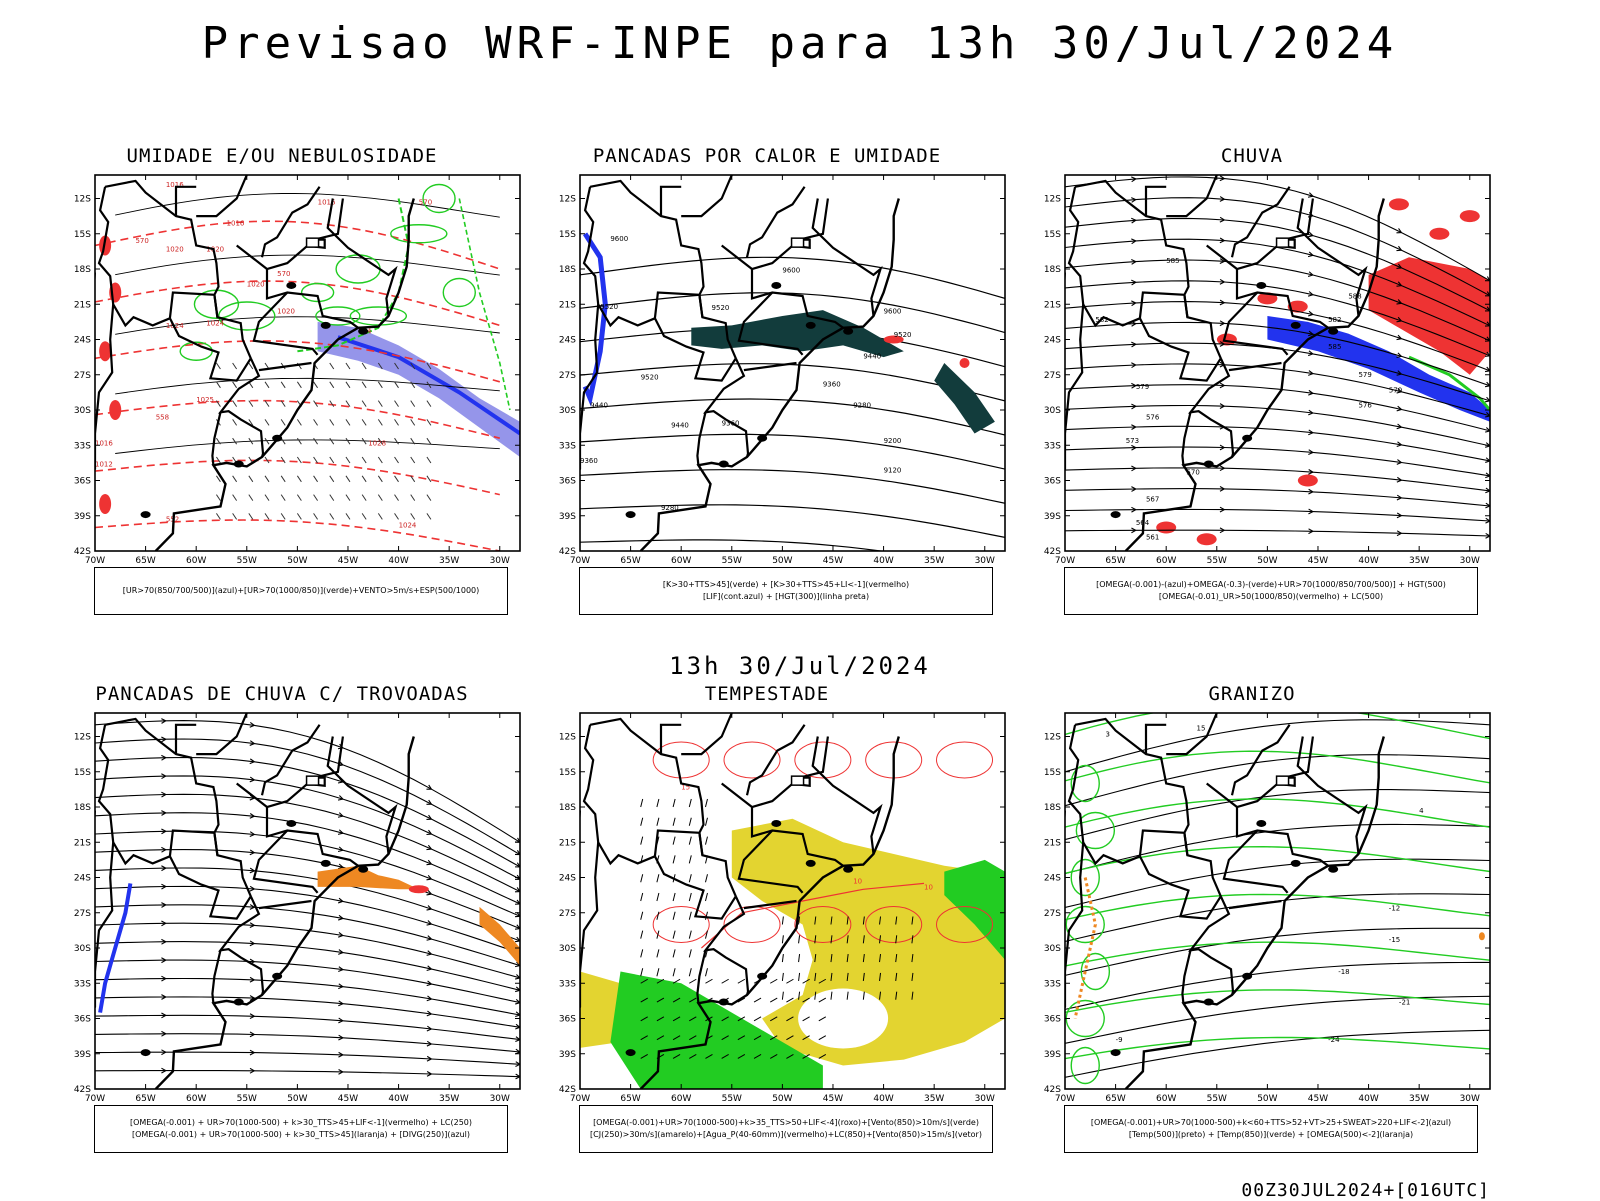  I want to click on contour-label: 9280, so click(670, 508).